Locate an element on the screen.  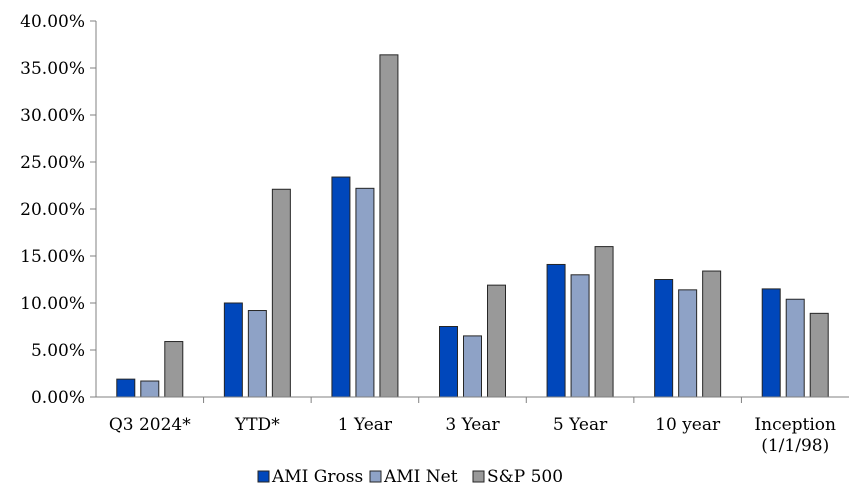
category-label: Inception (1/1/98) is located at coordinates (795, 435).